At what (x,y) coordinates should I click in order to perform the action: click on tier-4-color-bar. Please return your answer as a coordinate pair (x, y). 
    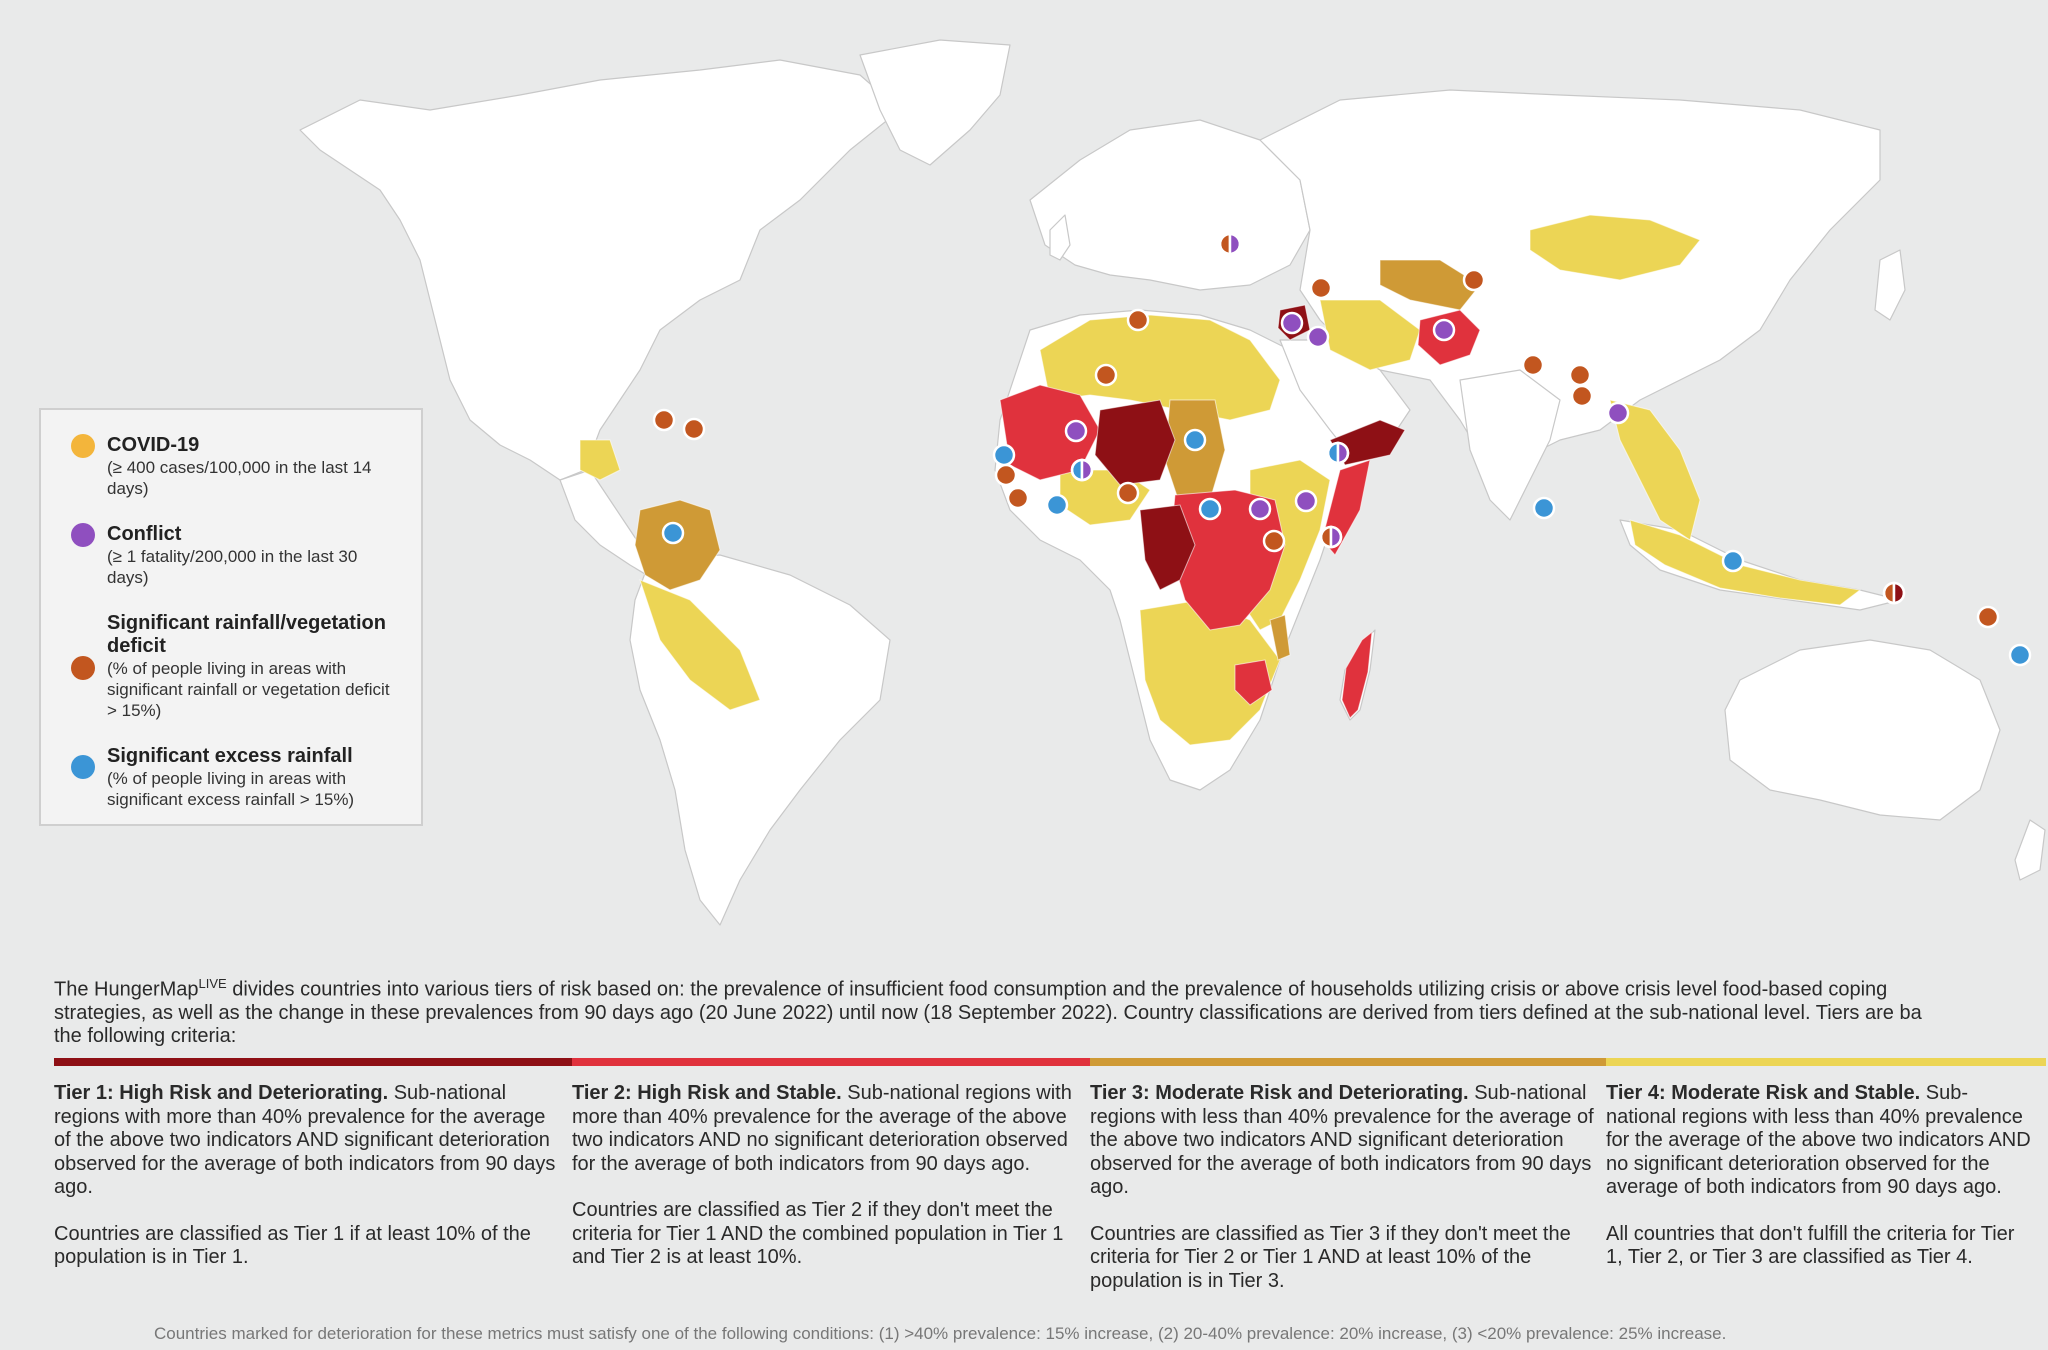
    Looking at the image, I should click on (1826, 1062).